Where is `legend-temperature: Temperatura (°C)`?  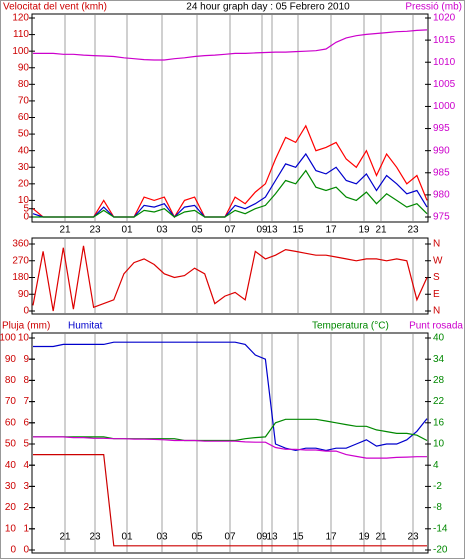
legend-temperature: Temperatura (°C) is located at coordinates (350, 326).